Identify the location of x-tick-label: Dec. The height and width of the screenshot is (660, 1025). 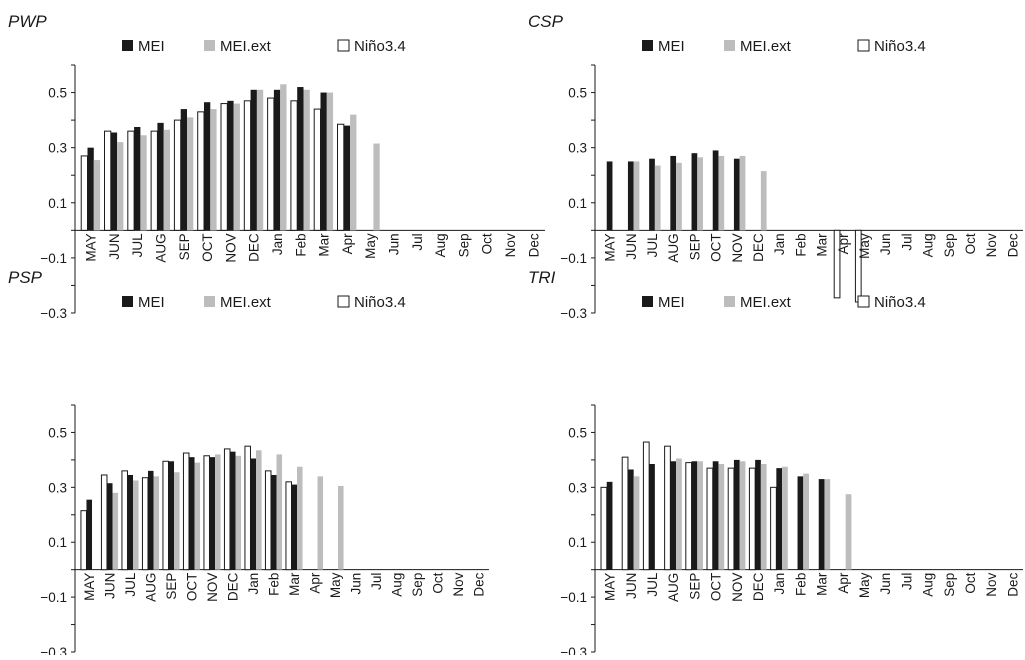
(479, 584).